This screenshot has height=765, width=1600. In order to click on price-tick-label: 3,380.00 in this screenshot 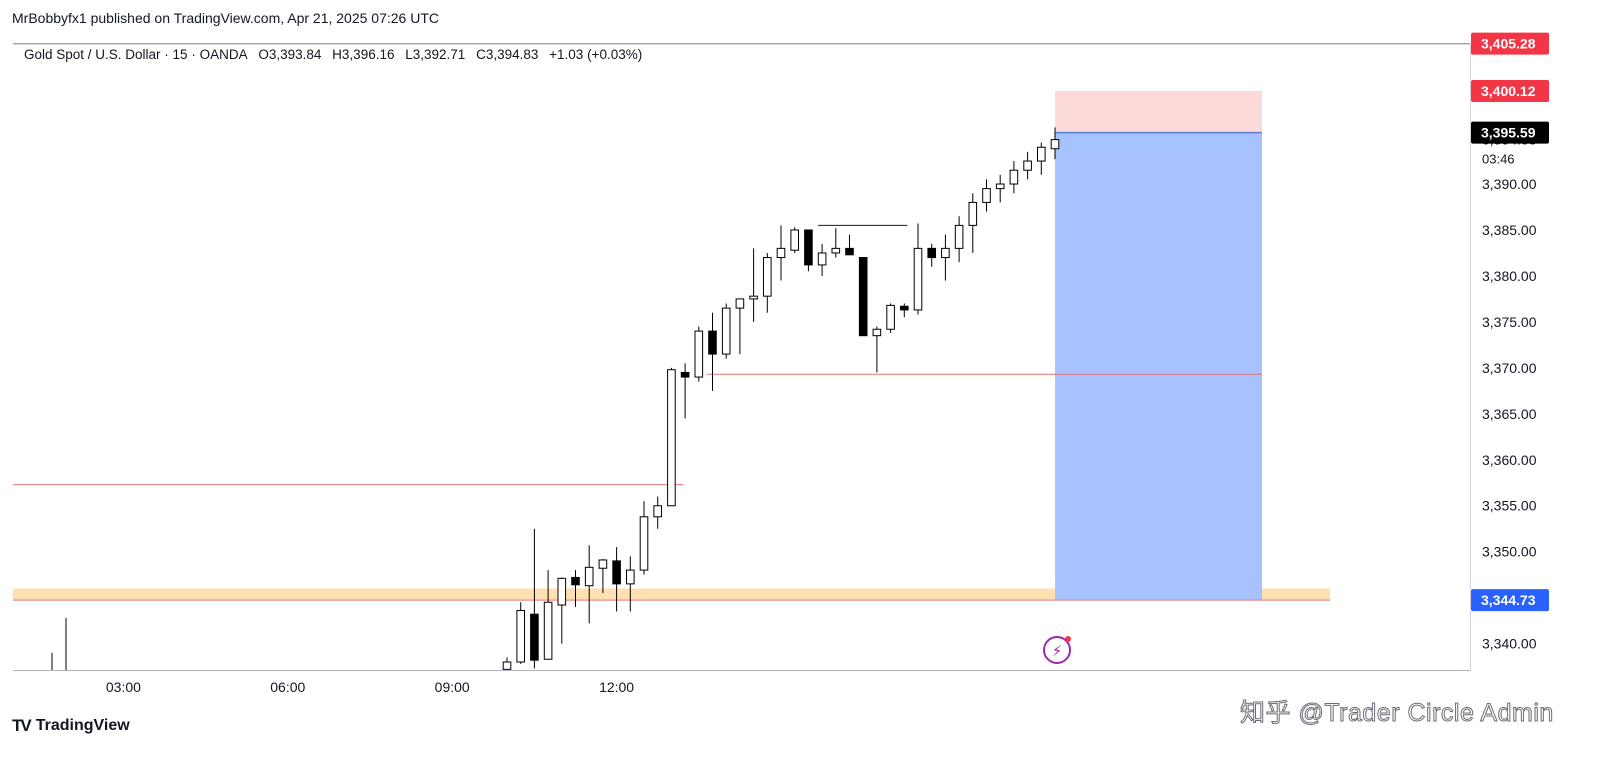, I will do `click(1509, 276)`.